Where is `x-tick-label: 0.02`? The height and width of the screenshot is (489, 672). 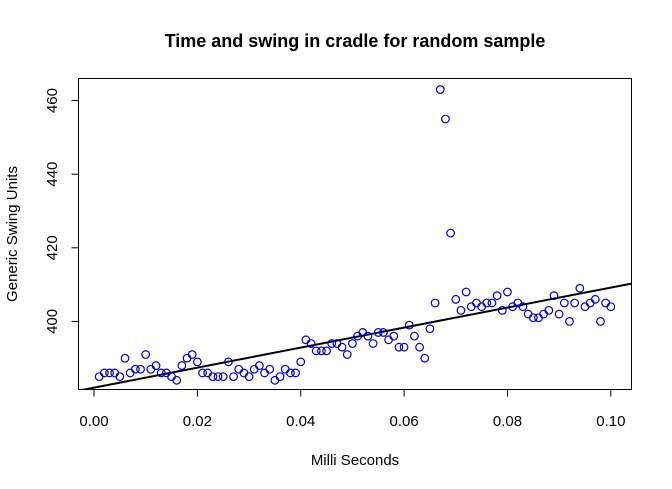
x-tick-label: 0.02 is located at coordinates (197, 421).